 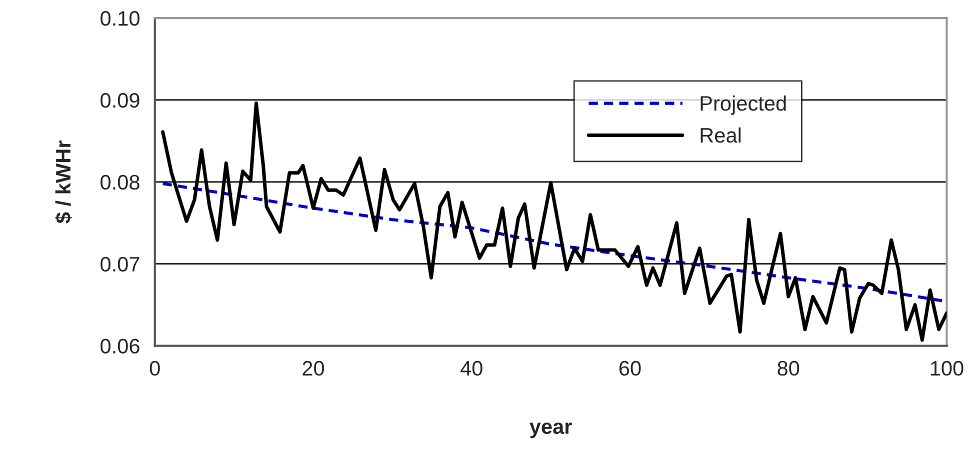 I want to click on y-tick-label: 0.08, so click(x=120, y=182).